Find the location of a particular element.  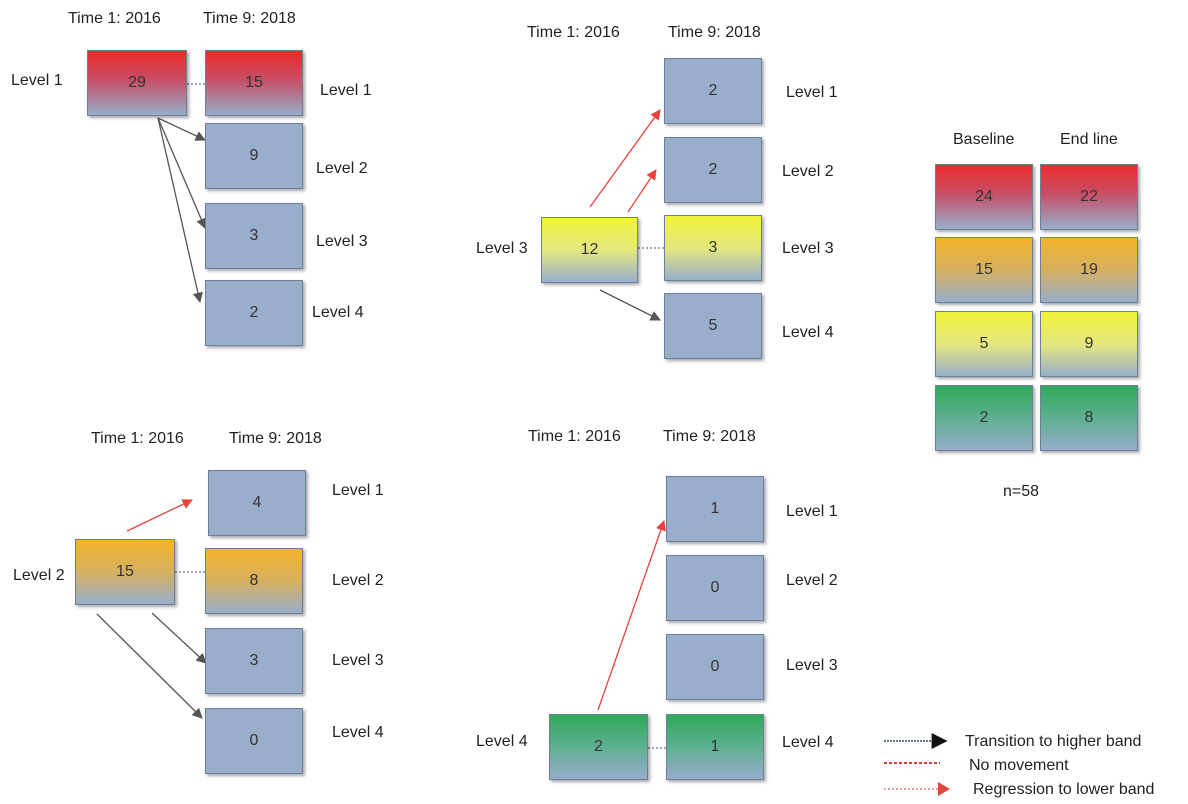

baseline-header: Baseline is located at coordinates (984, 139).